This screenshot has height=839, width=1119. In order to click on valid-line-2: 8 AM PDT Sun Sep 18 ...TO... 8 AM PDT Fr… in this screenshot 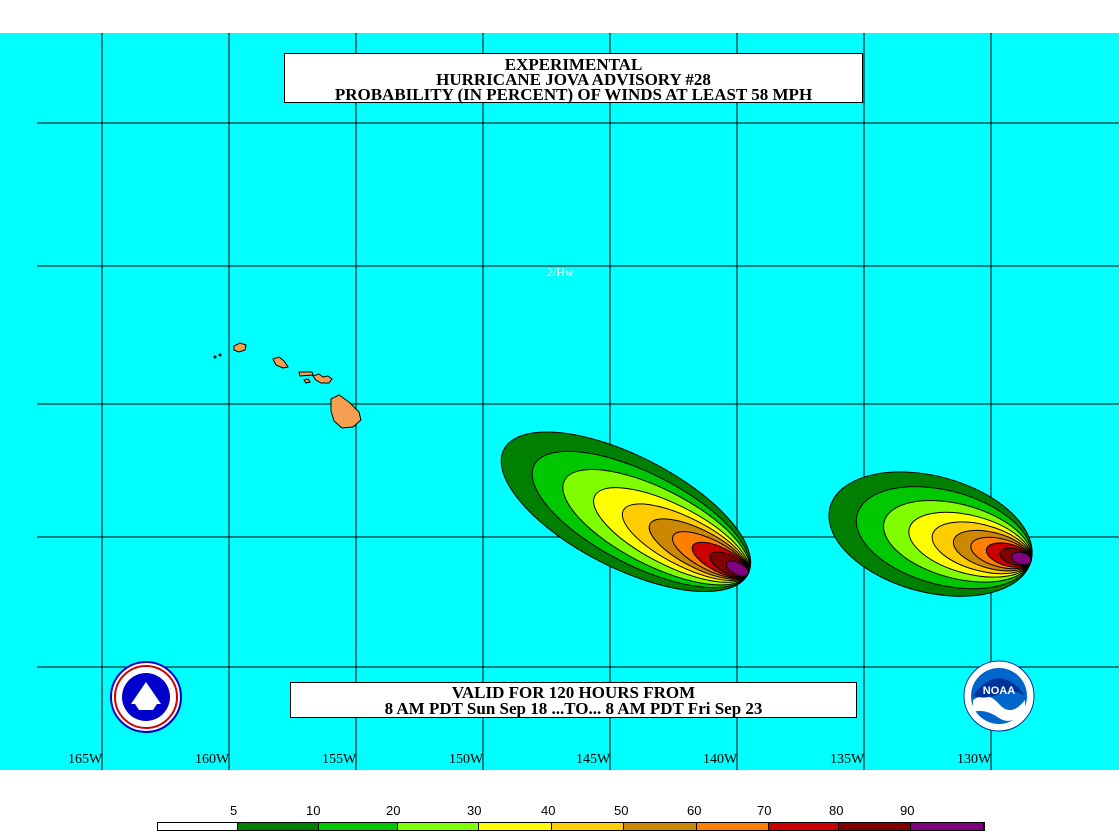, I will do `click(573, 708)`.